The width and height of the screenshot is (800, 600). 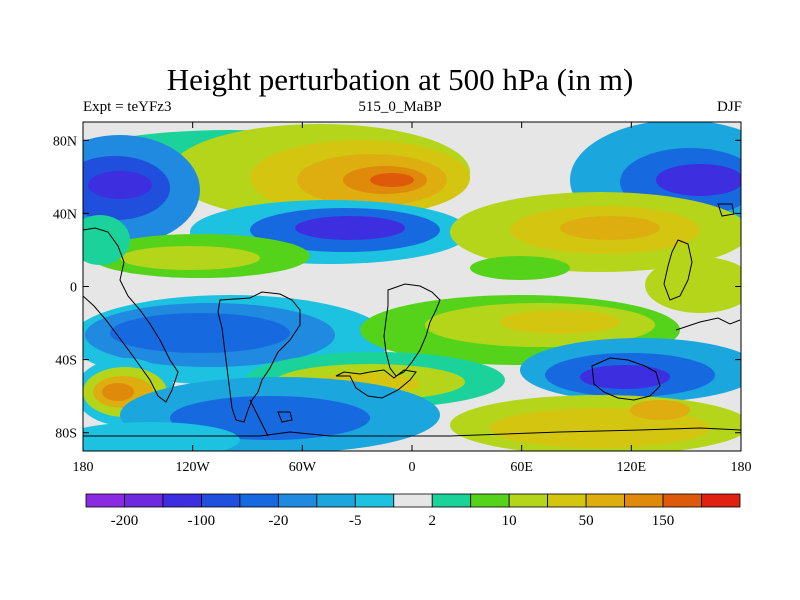 I want to click on coastline-africa, so click(x=412, y=330).